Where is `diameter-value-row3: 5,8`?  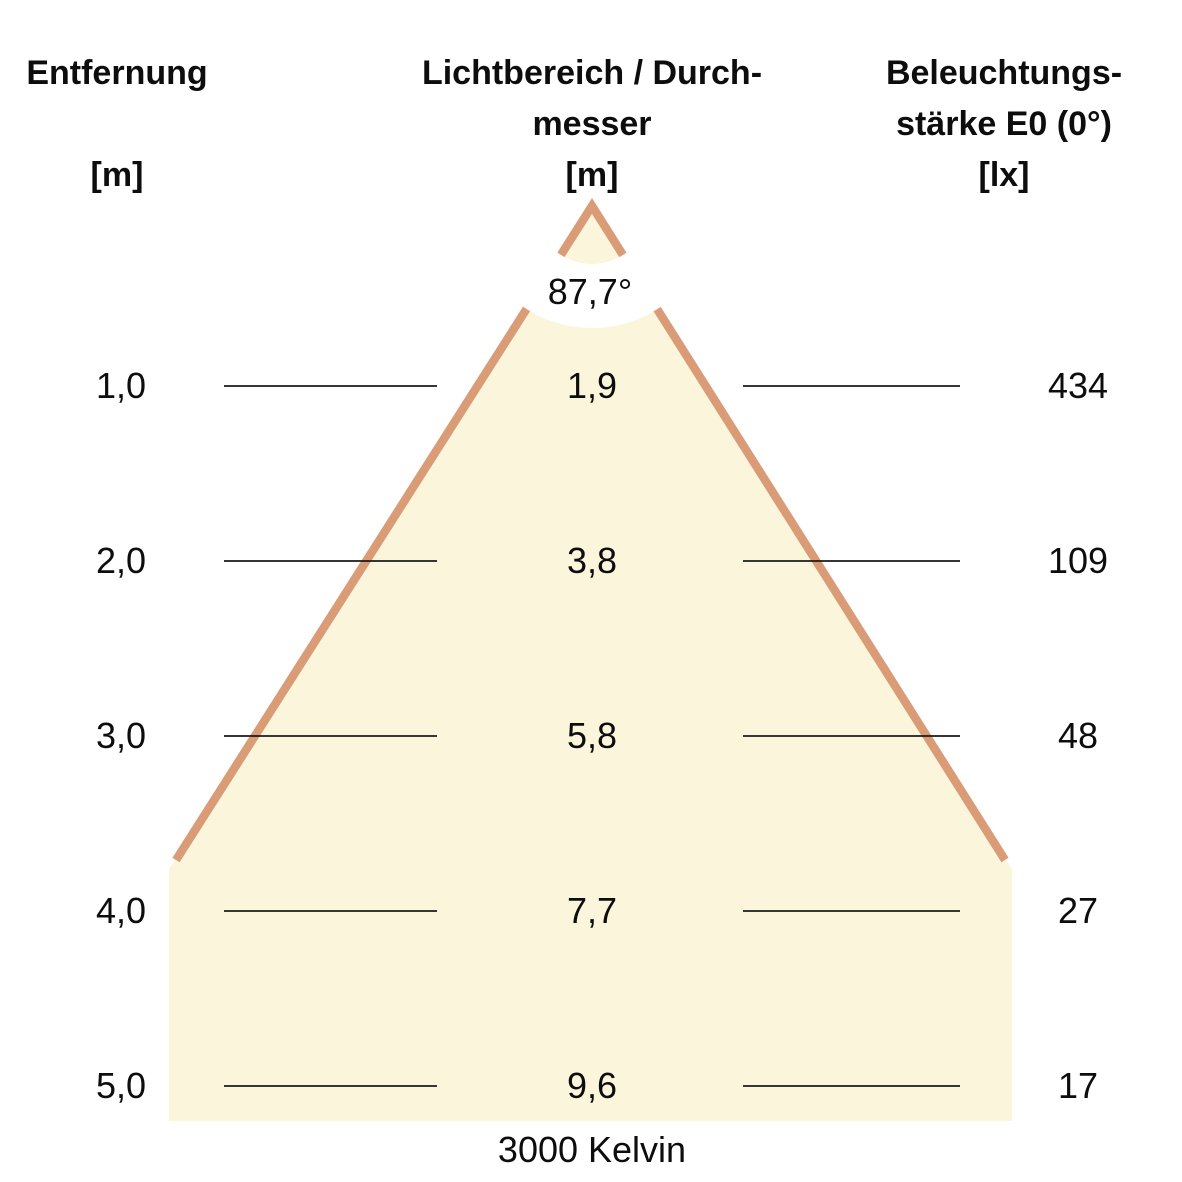
diameter-value-row3: 5,8 is located at coordinates (592, 735).